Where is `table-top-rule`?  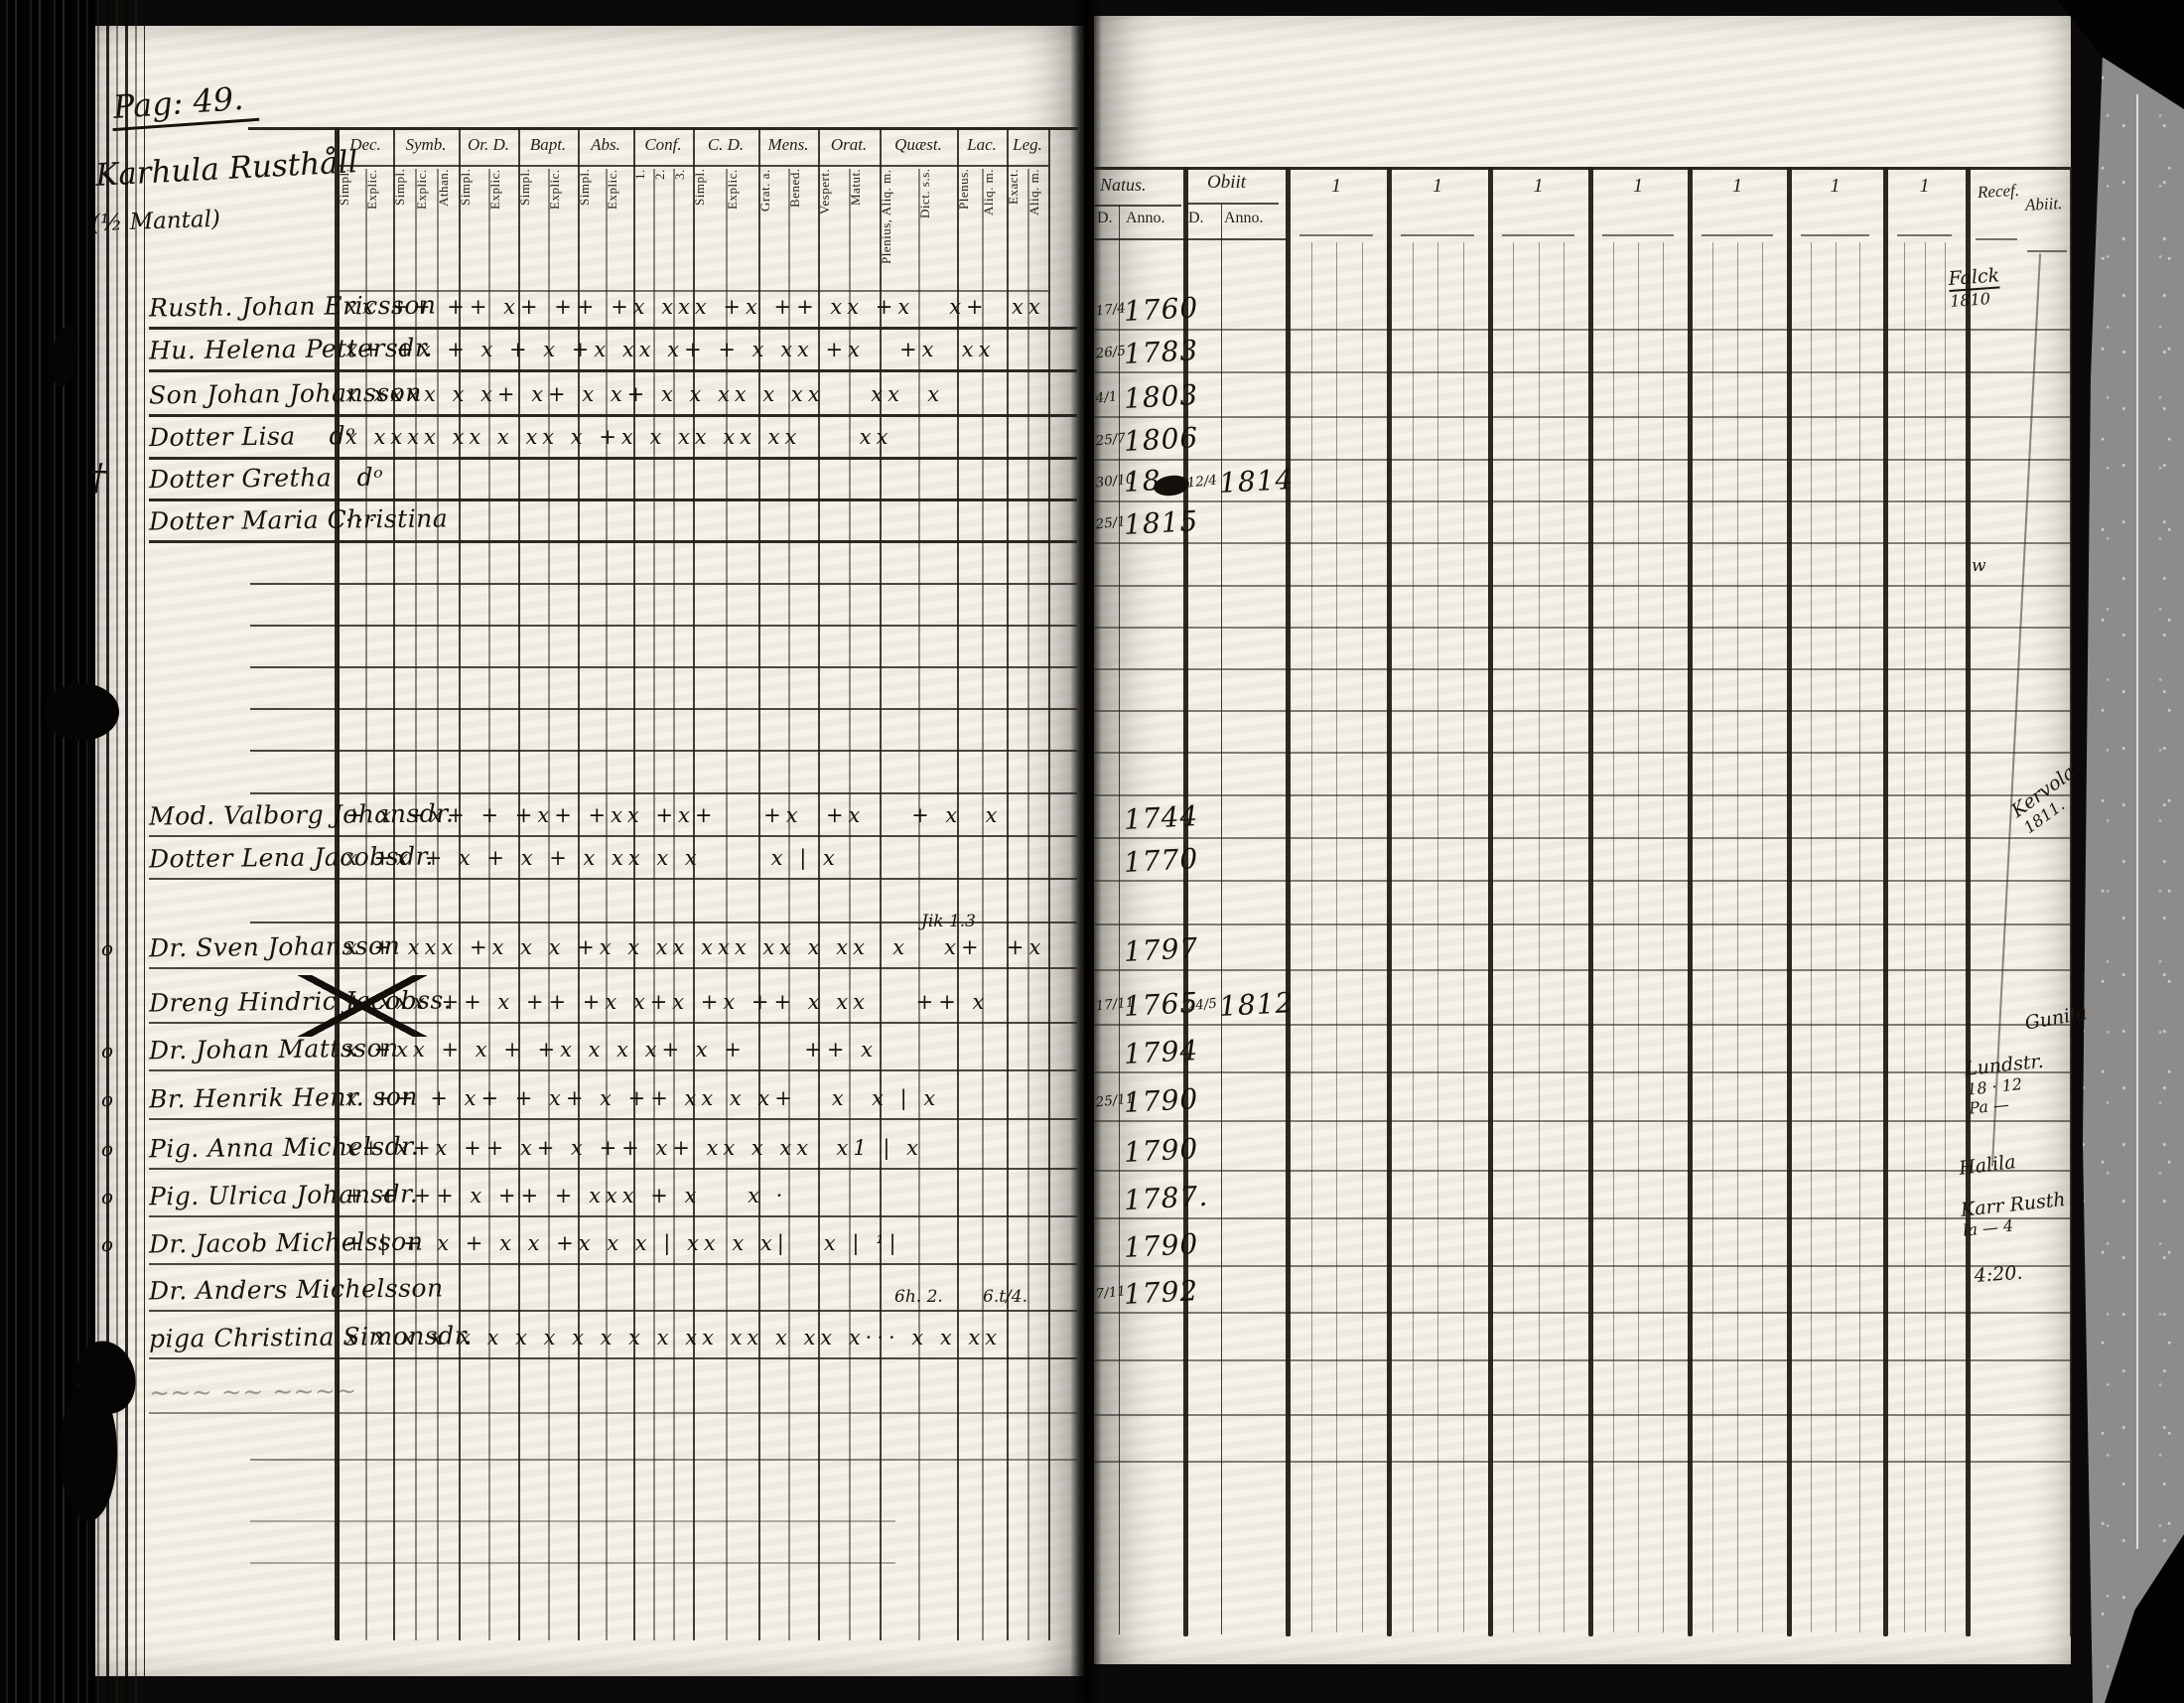
table-top-rule is located at coordinates (663, 128).